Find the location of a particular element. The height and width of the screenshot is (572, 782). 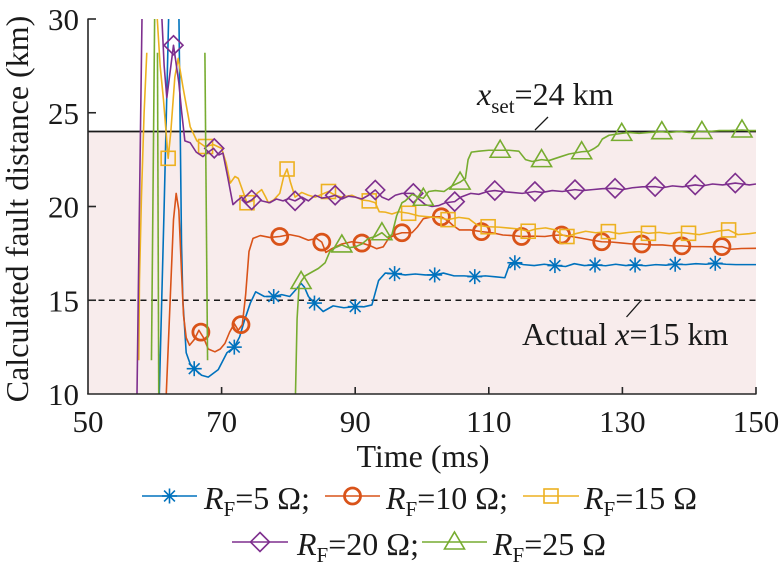

legend-label-value: =15 Ω is located at coordinates (656, 498).